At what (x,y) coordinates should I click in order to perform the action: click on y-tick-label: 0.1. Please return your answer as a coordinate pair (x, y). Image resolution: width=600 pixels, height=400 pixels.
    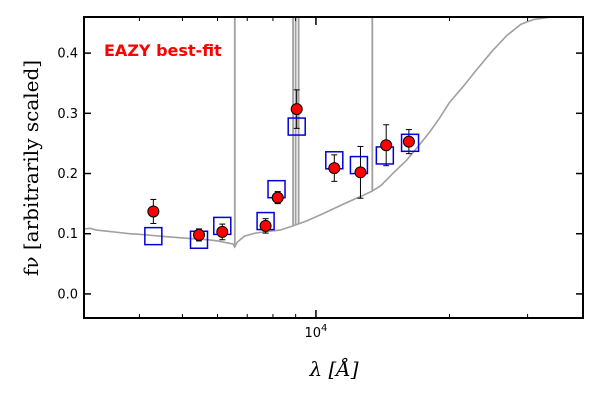
    Looking at the image, I should click on (67, 234).